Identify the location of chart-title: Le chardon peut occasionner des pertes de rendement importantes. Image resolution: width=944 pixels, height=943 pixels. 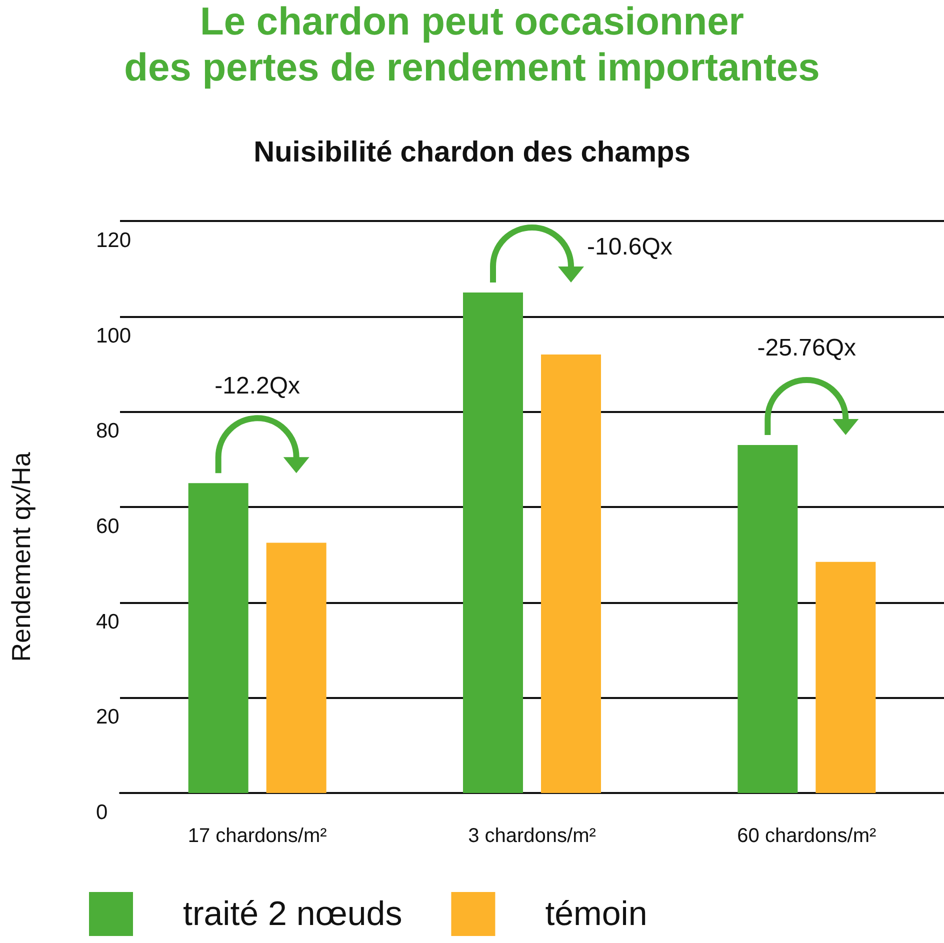
(472, 45).